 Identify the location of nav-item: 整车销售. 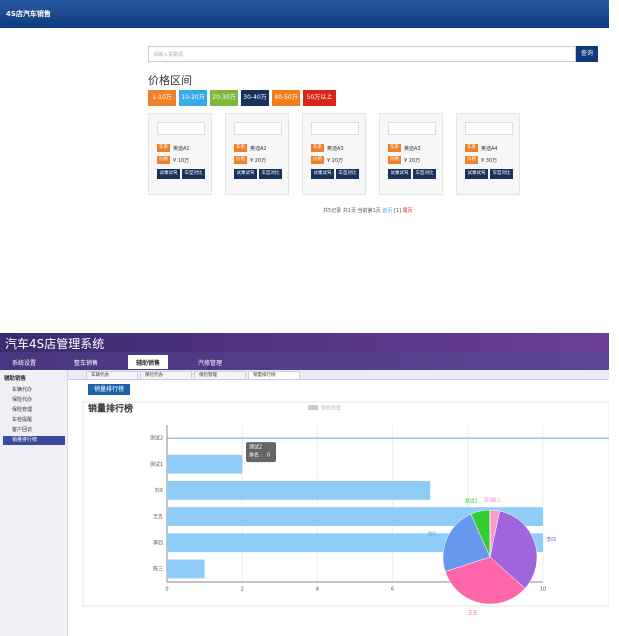
(86, 363).